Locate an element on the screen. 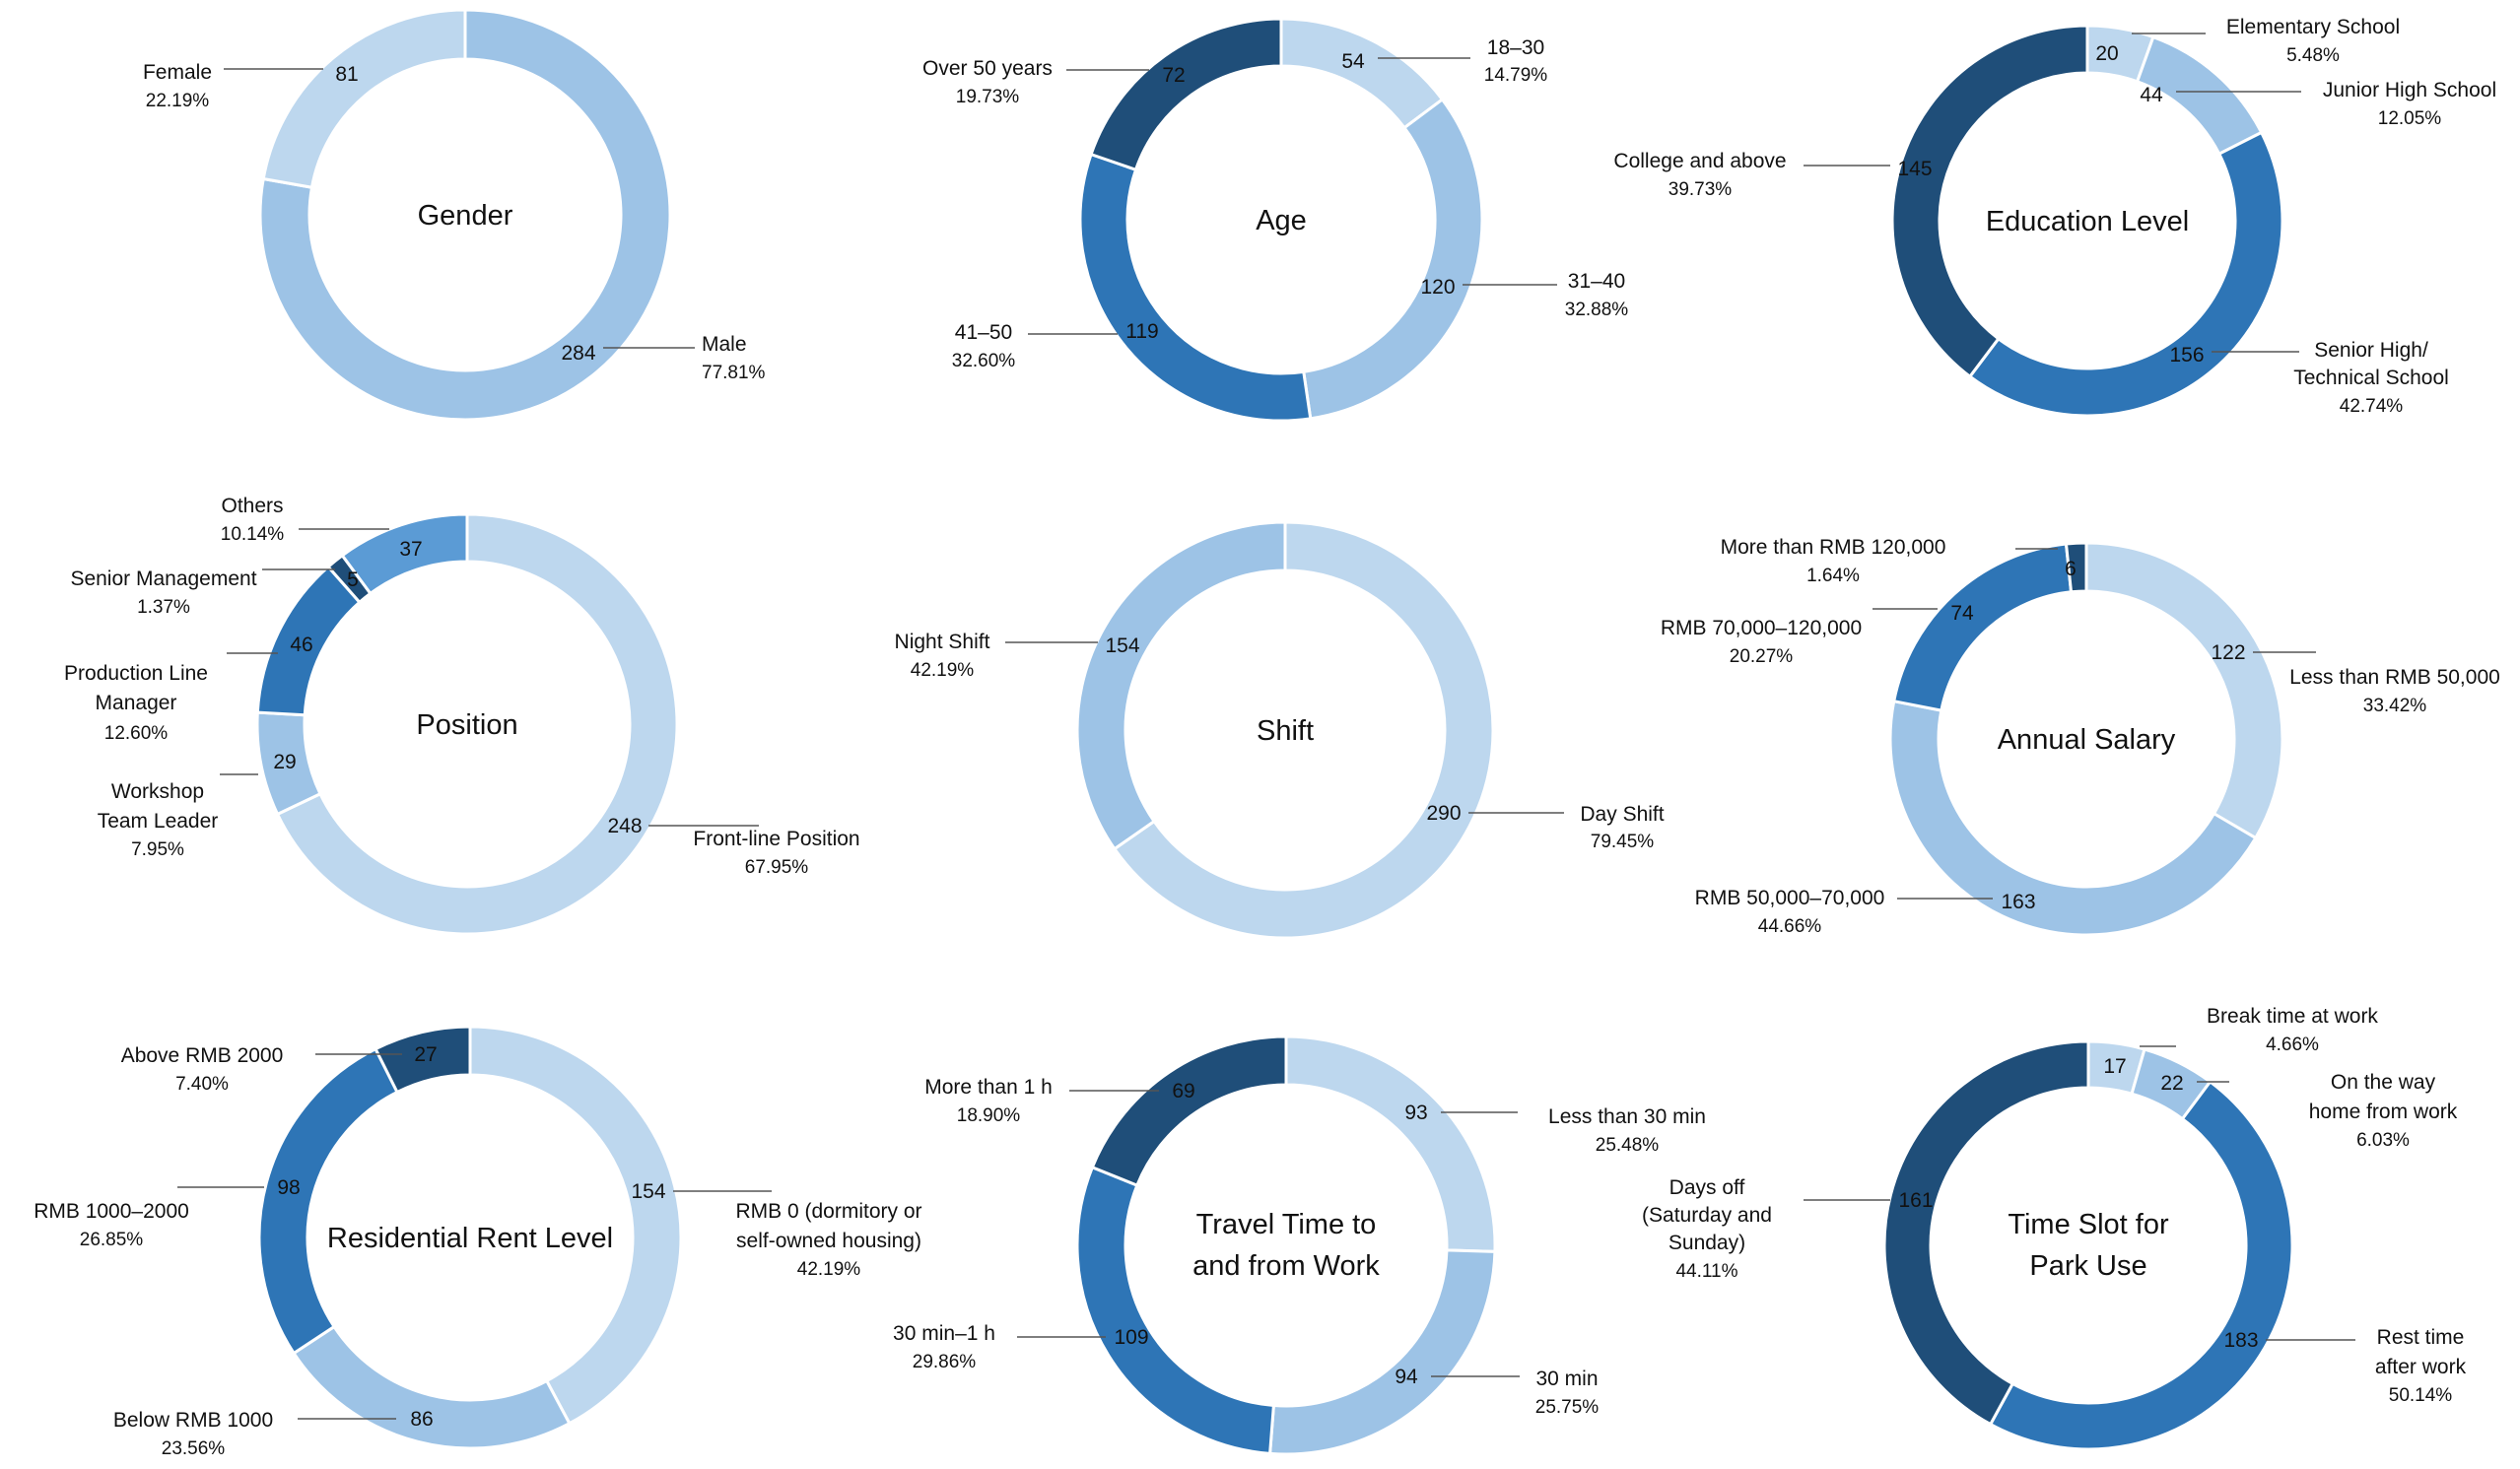 Image resolution: width=2520 pixels, height=1469 pixels. slice-value-label: 86 is located at coordinates (421, 1419).